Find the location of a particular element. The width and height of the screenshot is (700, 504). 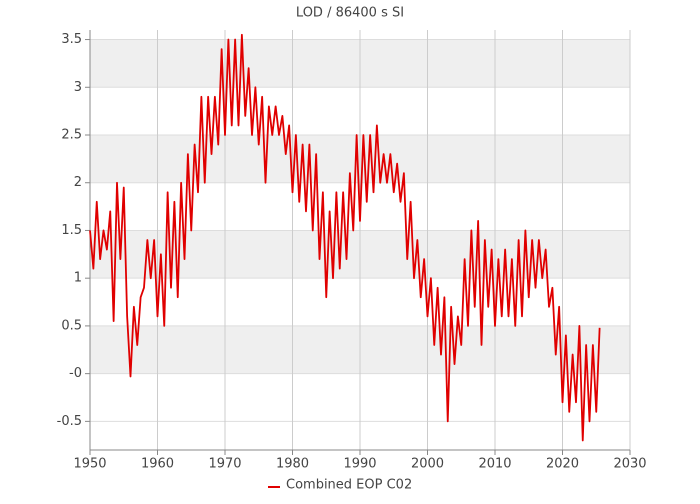

legend-label: Combined EOP C02 is located at coordinates (349, 485).